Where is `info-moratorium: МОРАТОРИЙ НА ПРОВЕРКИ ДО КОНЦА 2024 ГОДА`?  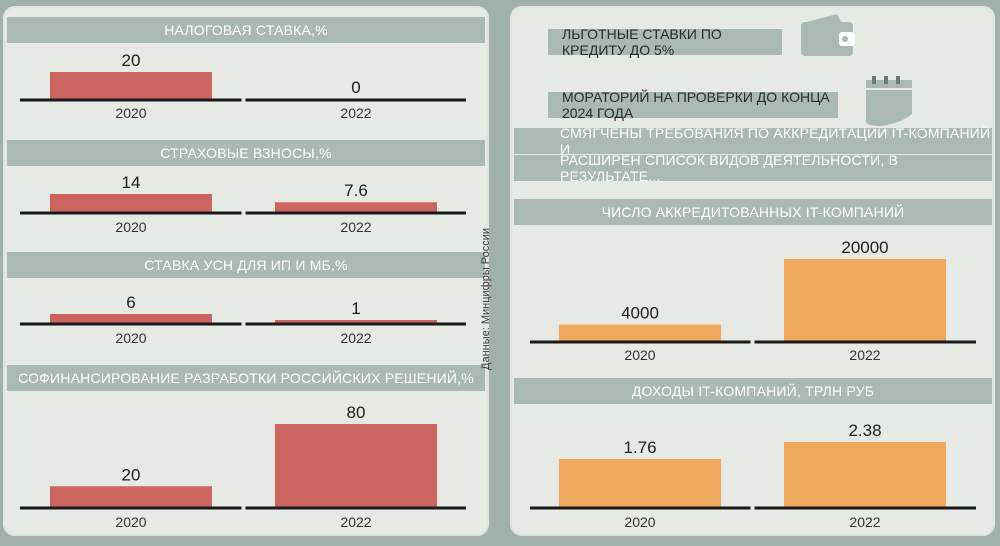 info-moratorium: МОРАТОРИЙ НА ПРОВЕРКИ ДО КОНЦА 2024 ГОДА is located at coordinates (693, 105).